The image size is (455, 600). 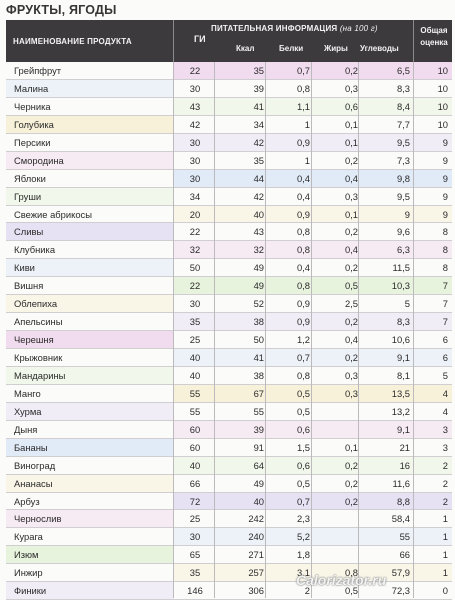 I want to click on kcal-value: 38, so click(x=258, y=375).